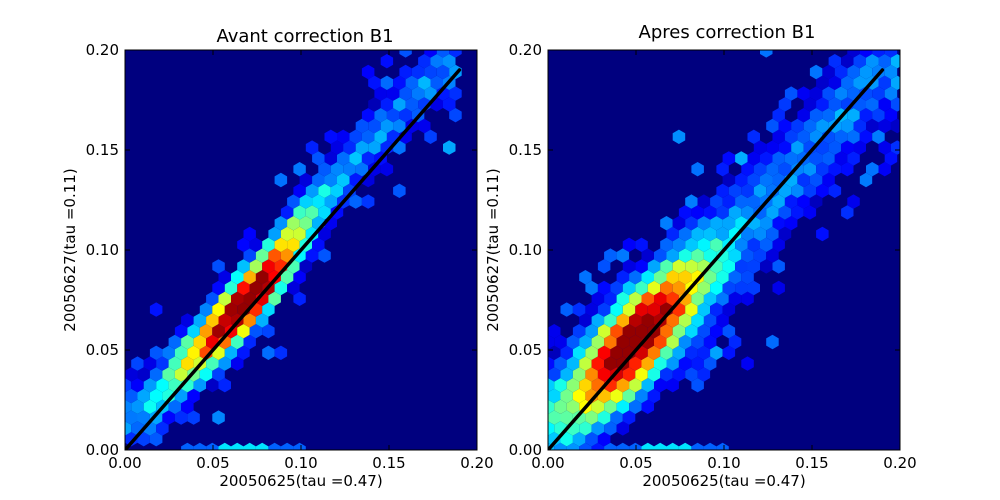  I want to click on y-tick-label: 0.20, so click(102, 50).